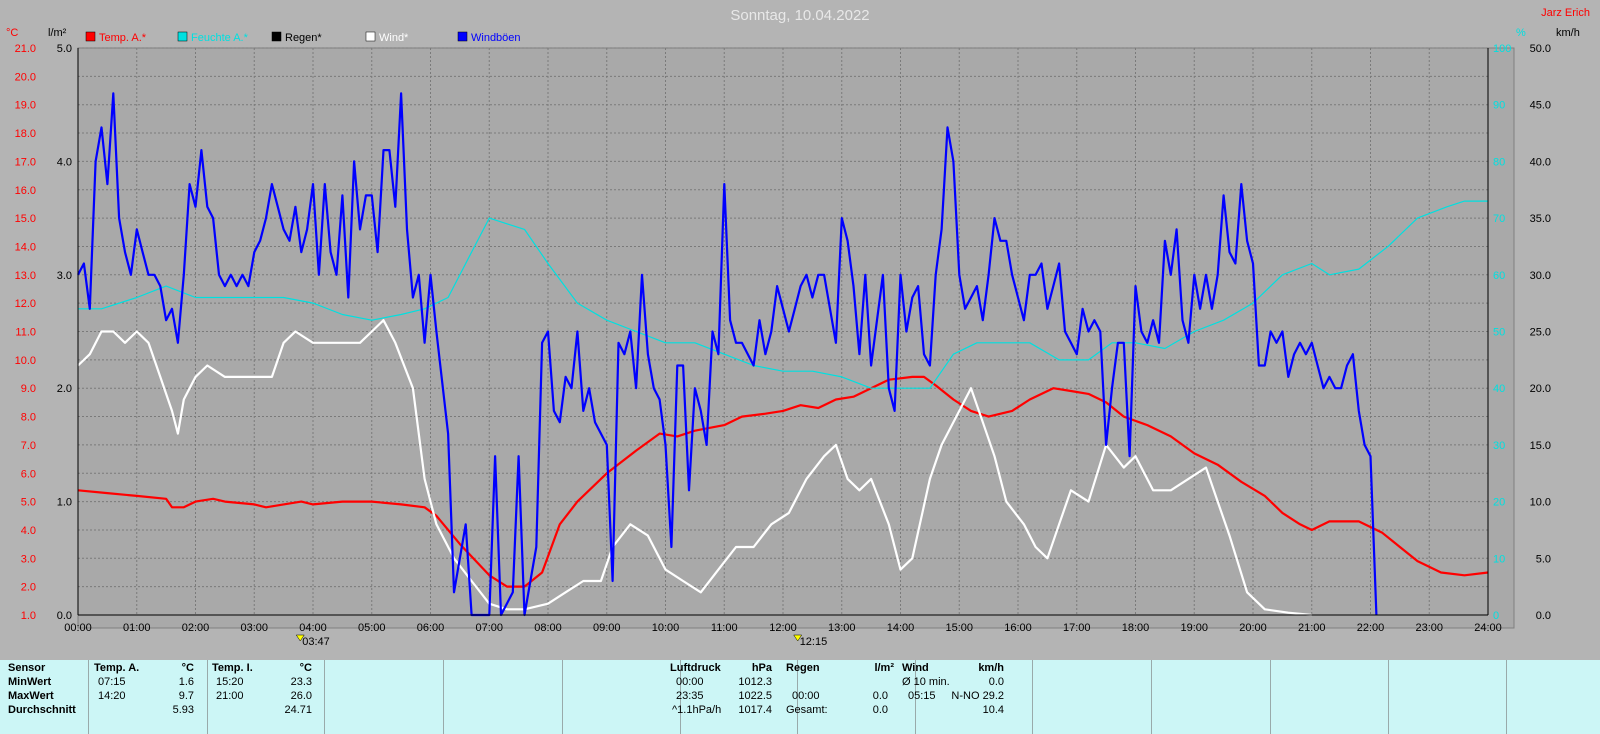 This screenshot has width=1600, height=734. I want to click on legend-label: Wind*, so click(394, 38).